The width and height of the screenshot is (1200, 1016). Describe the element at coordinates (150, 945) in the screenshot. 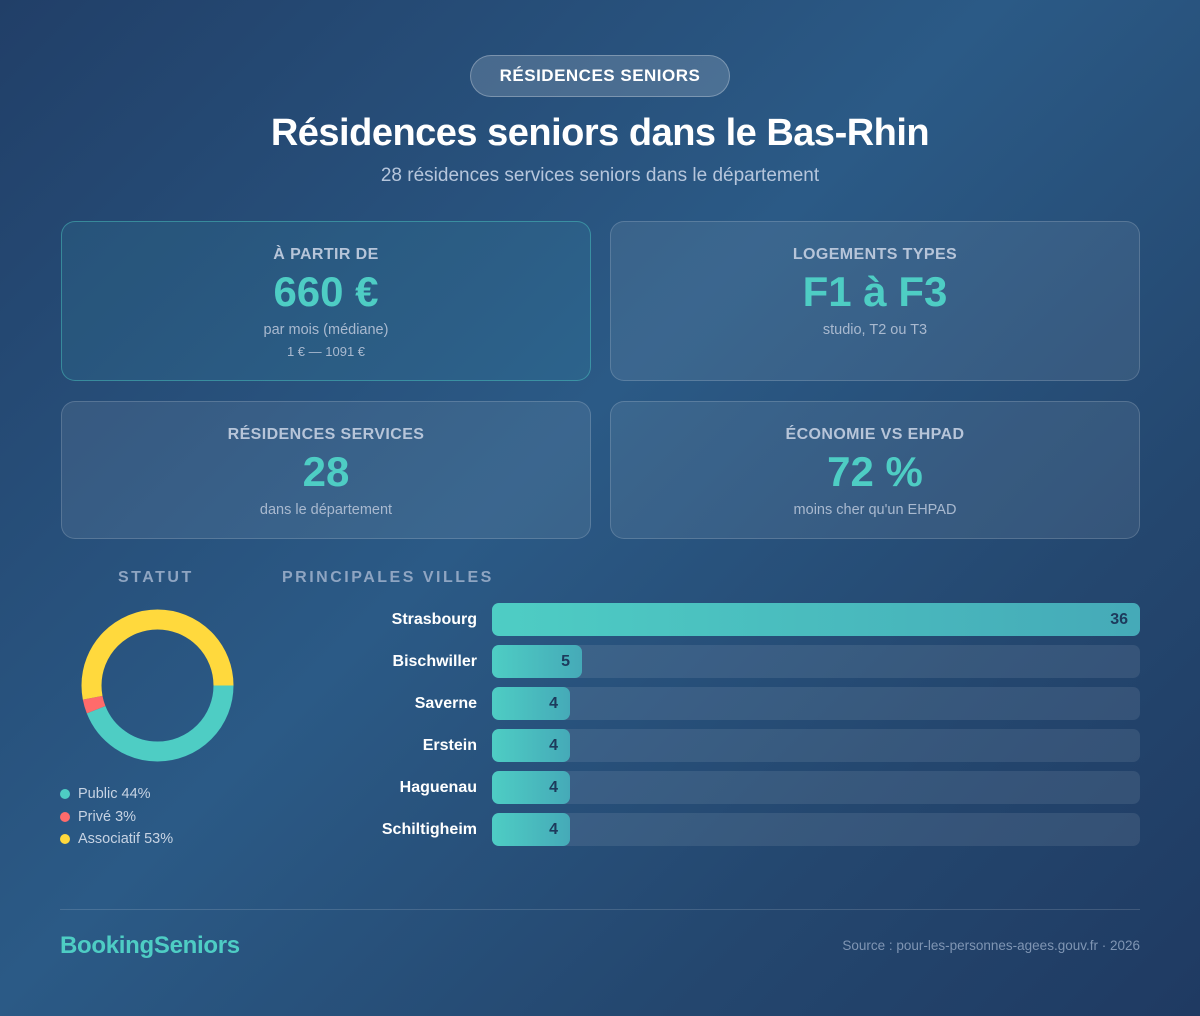

I see `brand-logo: BookingSeniors` at that location.